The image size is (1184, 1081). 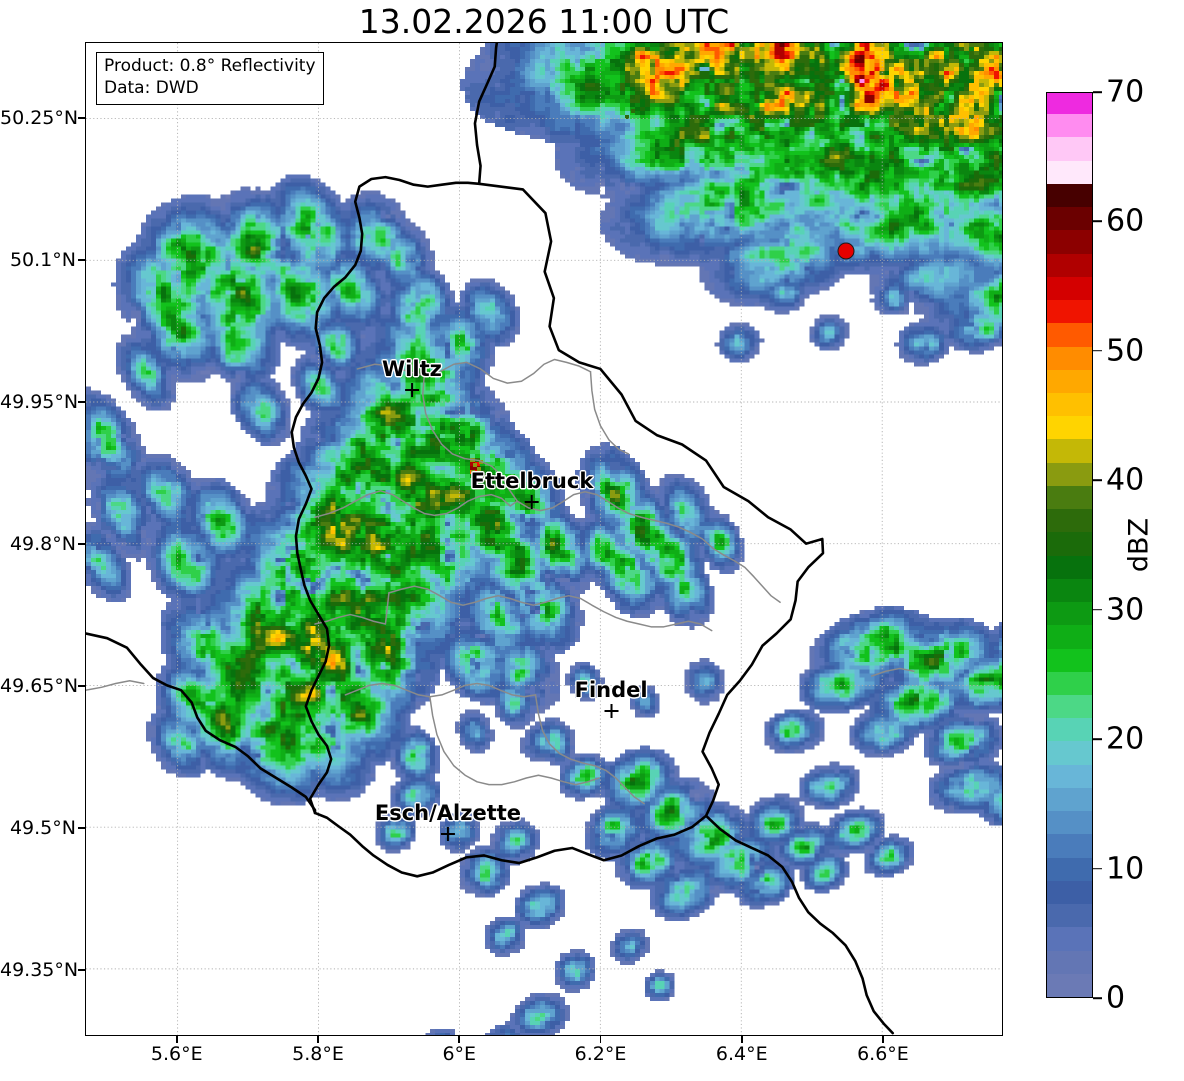 I want to click on colorbar-tick-label-3: 30, so click(x=1125, y=610).